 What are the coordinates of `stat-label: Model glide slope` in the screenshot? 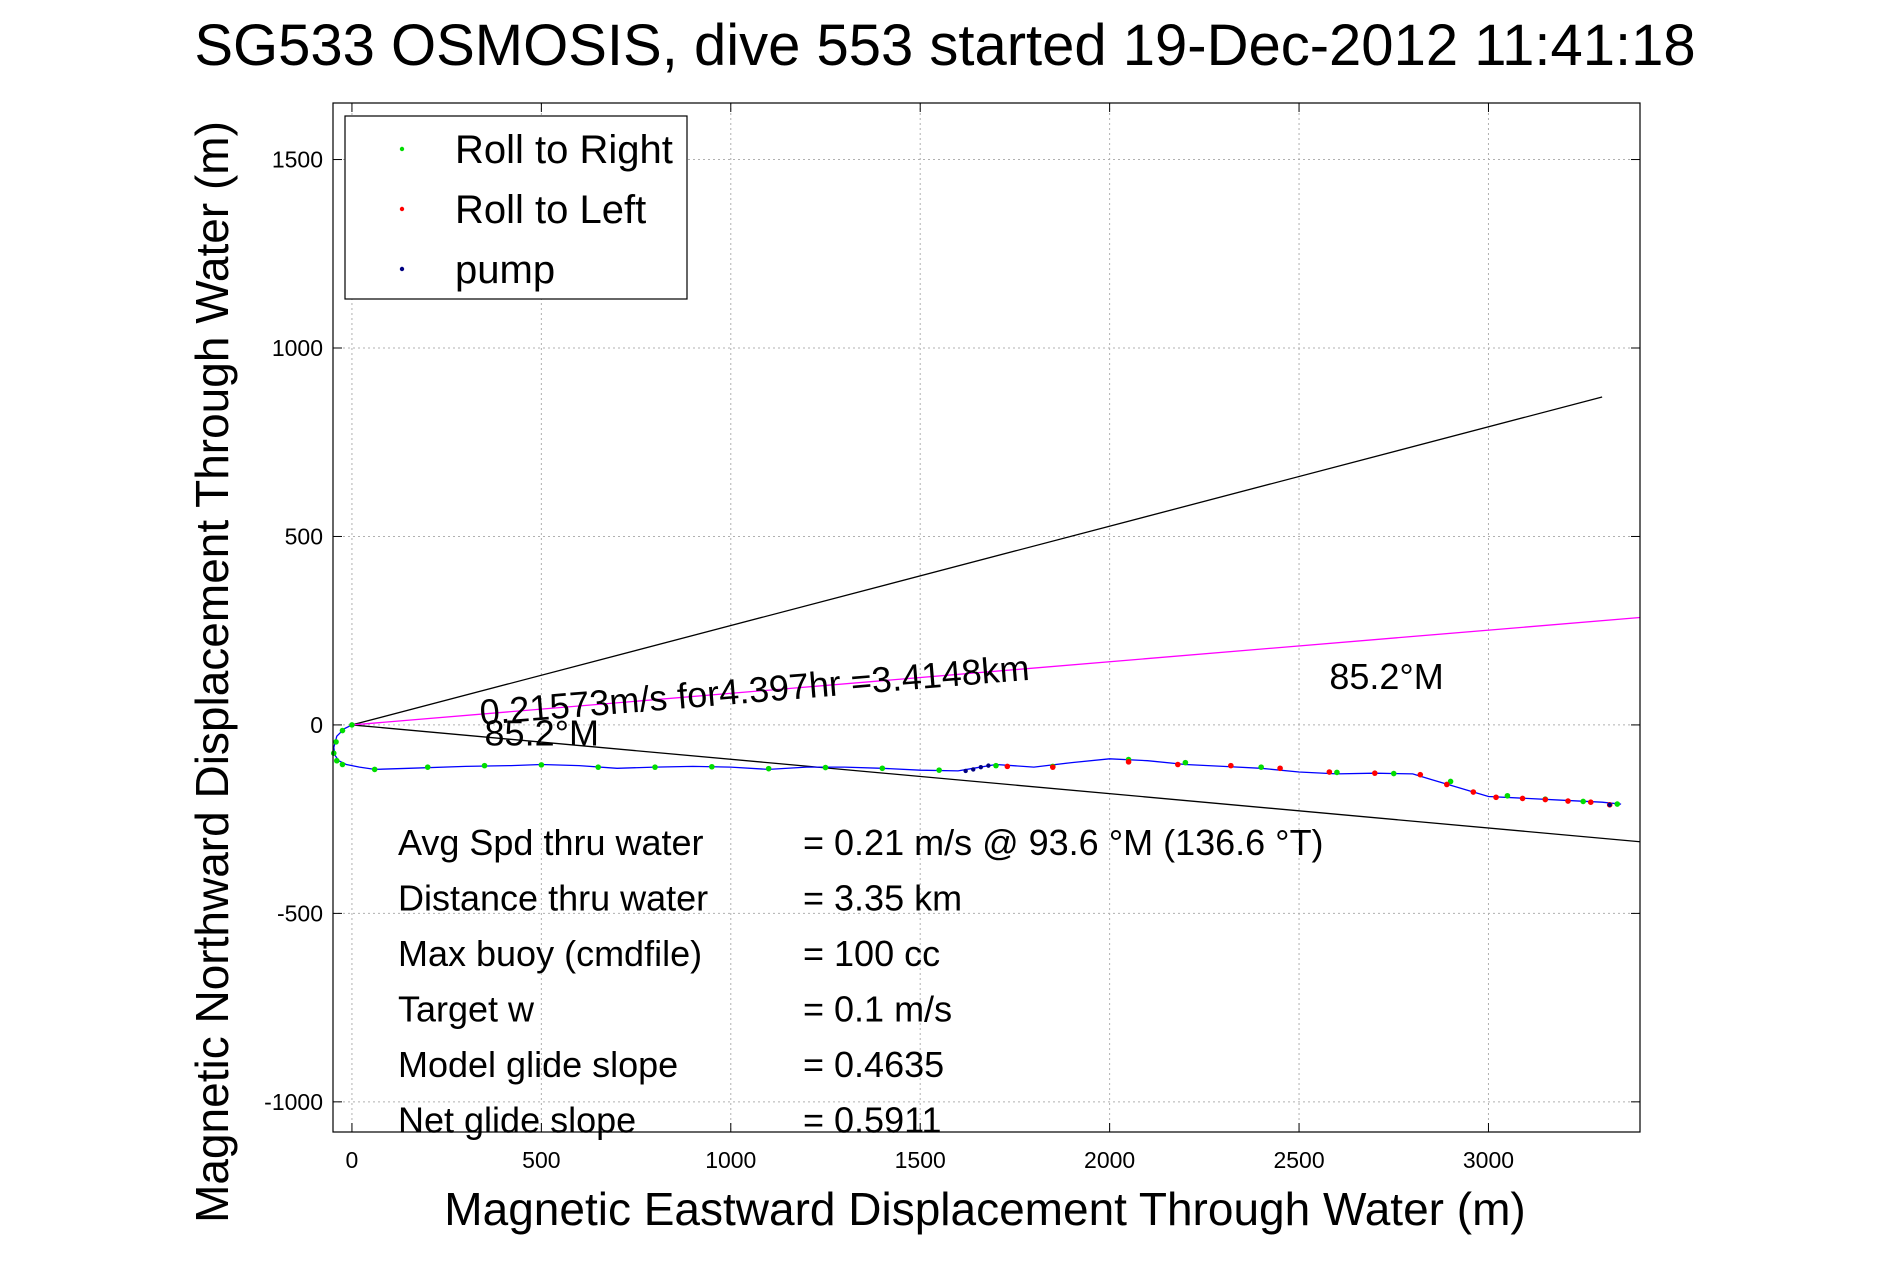 It's located at (538, 1064).